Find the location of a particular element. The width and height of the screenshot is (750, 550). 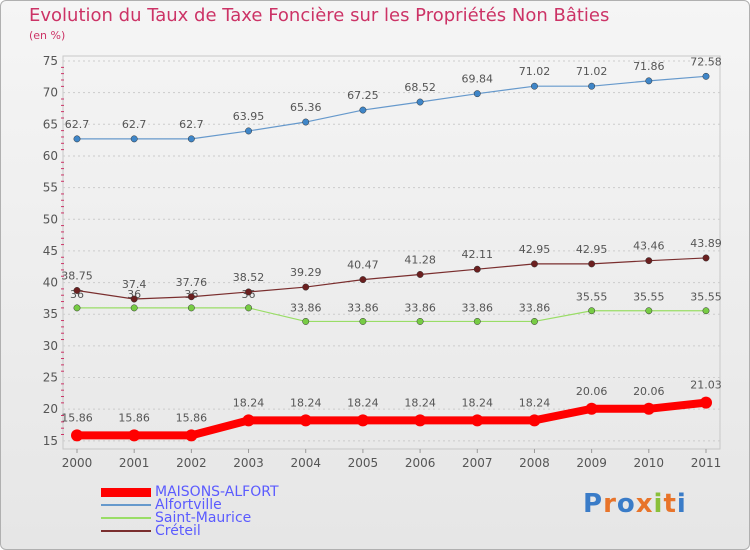

data-label: 68.52 is located at coordinates (420, 87).